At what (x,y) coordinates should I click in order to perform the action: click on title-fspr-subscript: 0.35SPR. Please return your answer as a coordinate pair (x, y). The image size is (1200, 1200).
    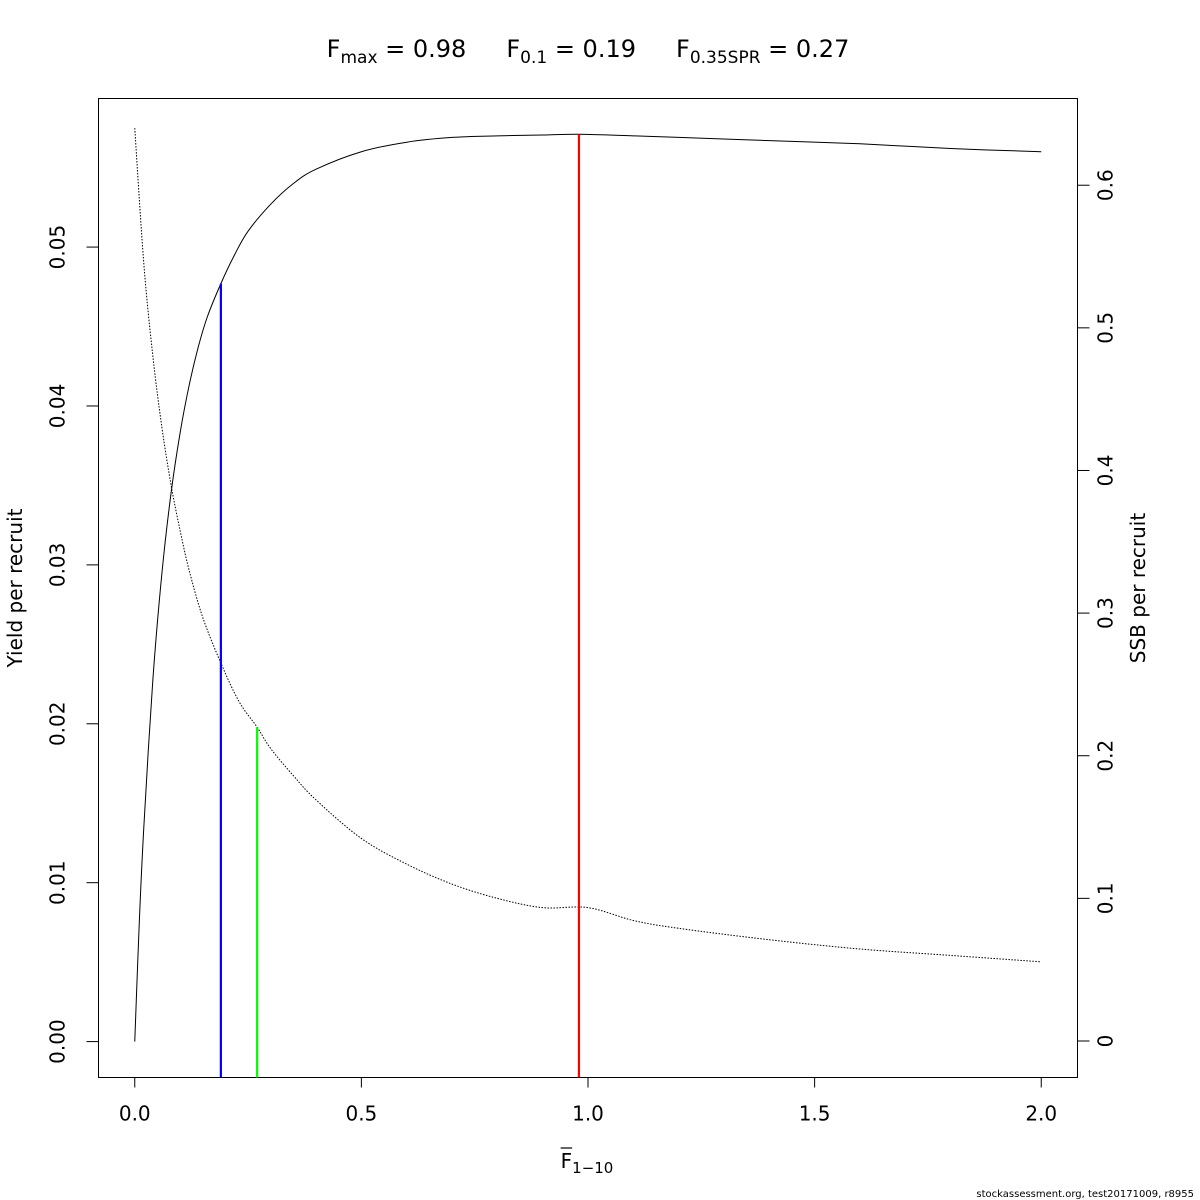
    Looking at the image, I should click on (725, 58).